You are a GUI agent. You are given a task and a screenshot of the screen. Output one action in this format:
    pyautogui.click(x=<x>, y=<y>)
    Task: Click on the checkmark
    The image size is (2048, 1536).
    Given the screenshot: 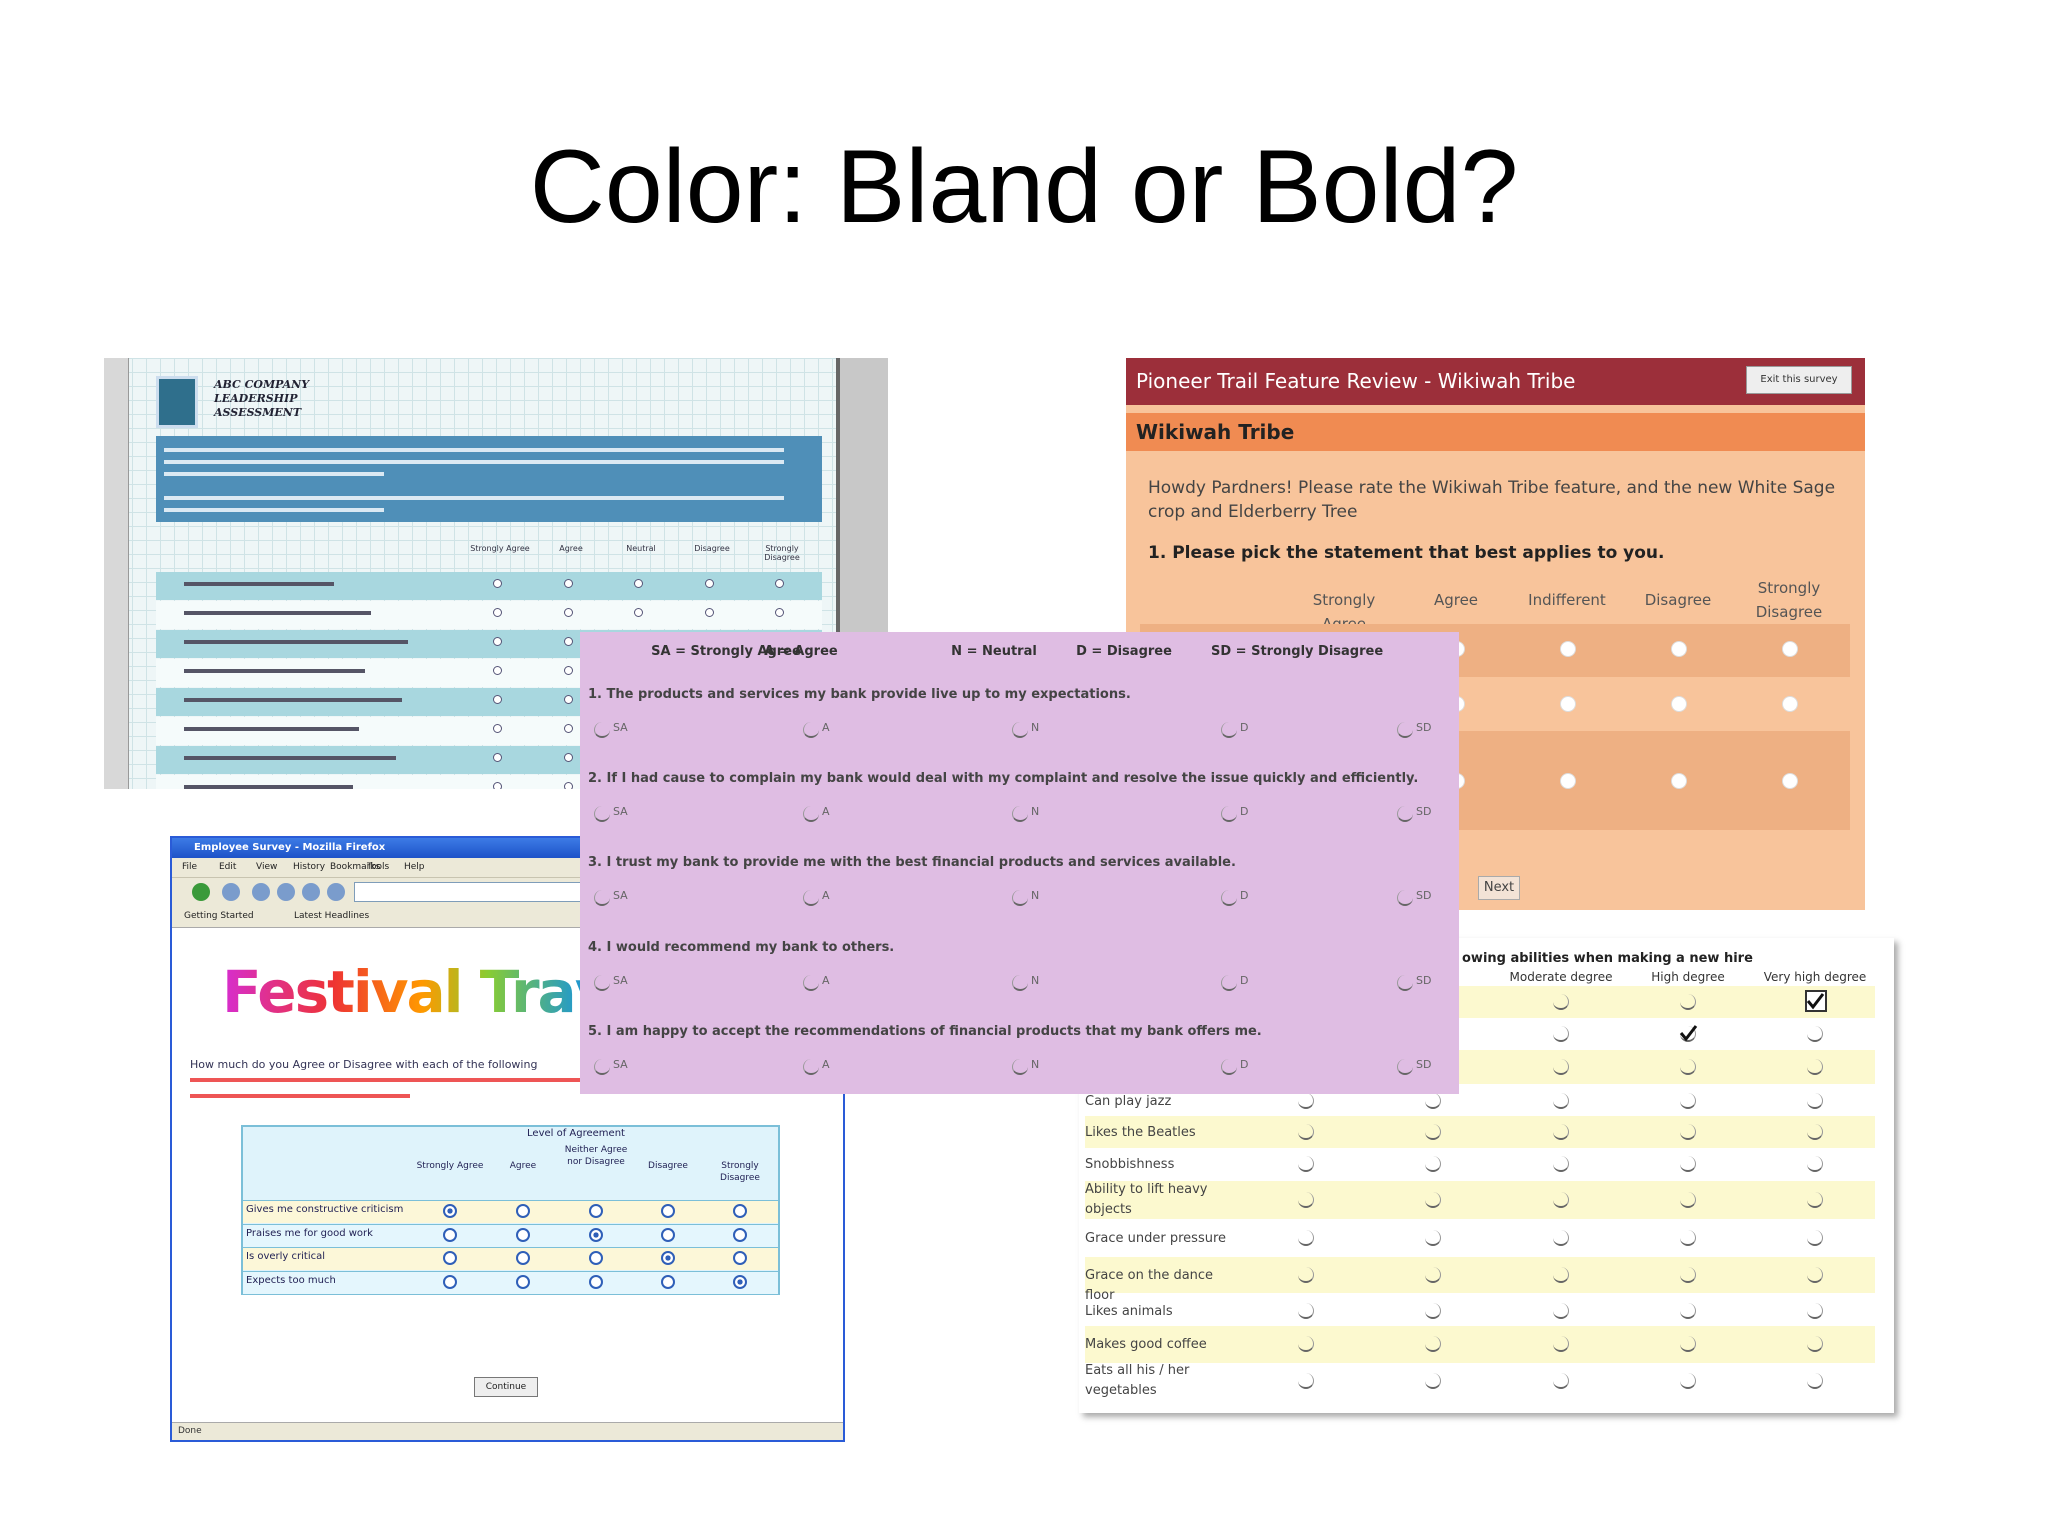 What is the action you would take?
    pyautogui.click(x=1815, y=1001)
    